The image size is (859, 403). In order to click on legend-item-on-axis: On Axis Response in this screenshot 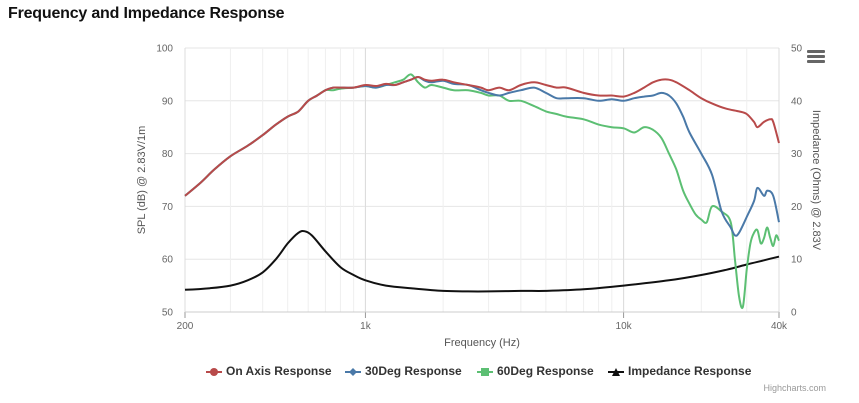, I will do `click(269, 371)`.